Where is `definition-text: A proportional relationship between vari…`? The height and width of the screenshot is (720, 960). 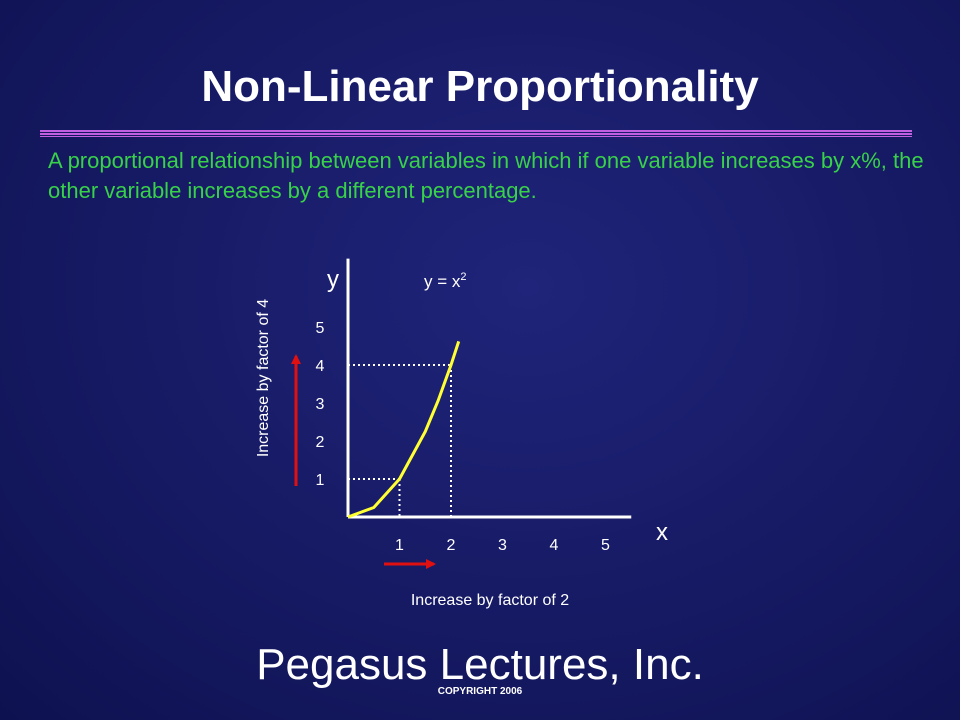
definition-text: A proportional relationship between vari… is located at coordinates (486, 175).